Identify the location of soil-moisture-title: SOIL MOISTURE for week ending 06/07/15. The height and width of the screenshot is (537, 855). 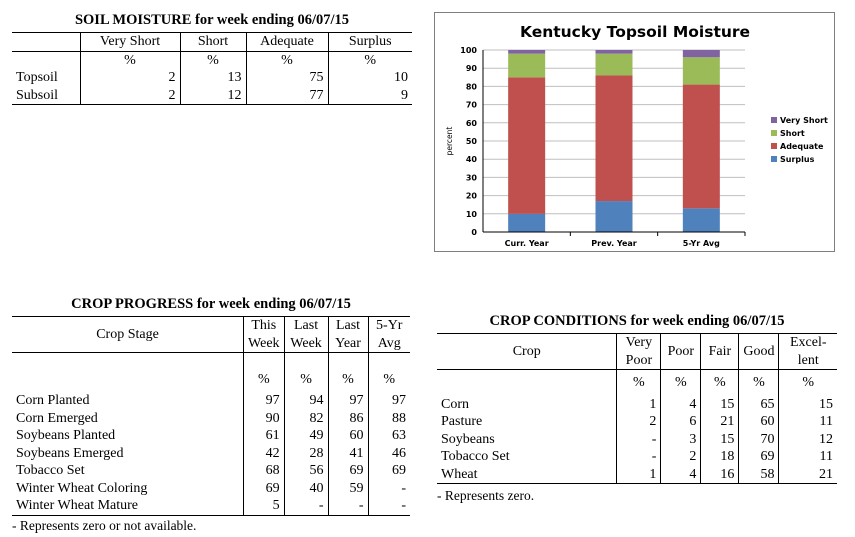
(212, 20).